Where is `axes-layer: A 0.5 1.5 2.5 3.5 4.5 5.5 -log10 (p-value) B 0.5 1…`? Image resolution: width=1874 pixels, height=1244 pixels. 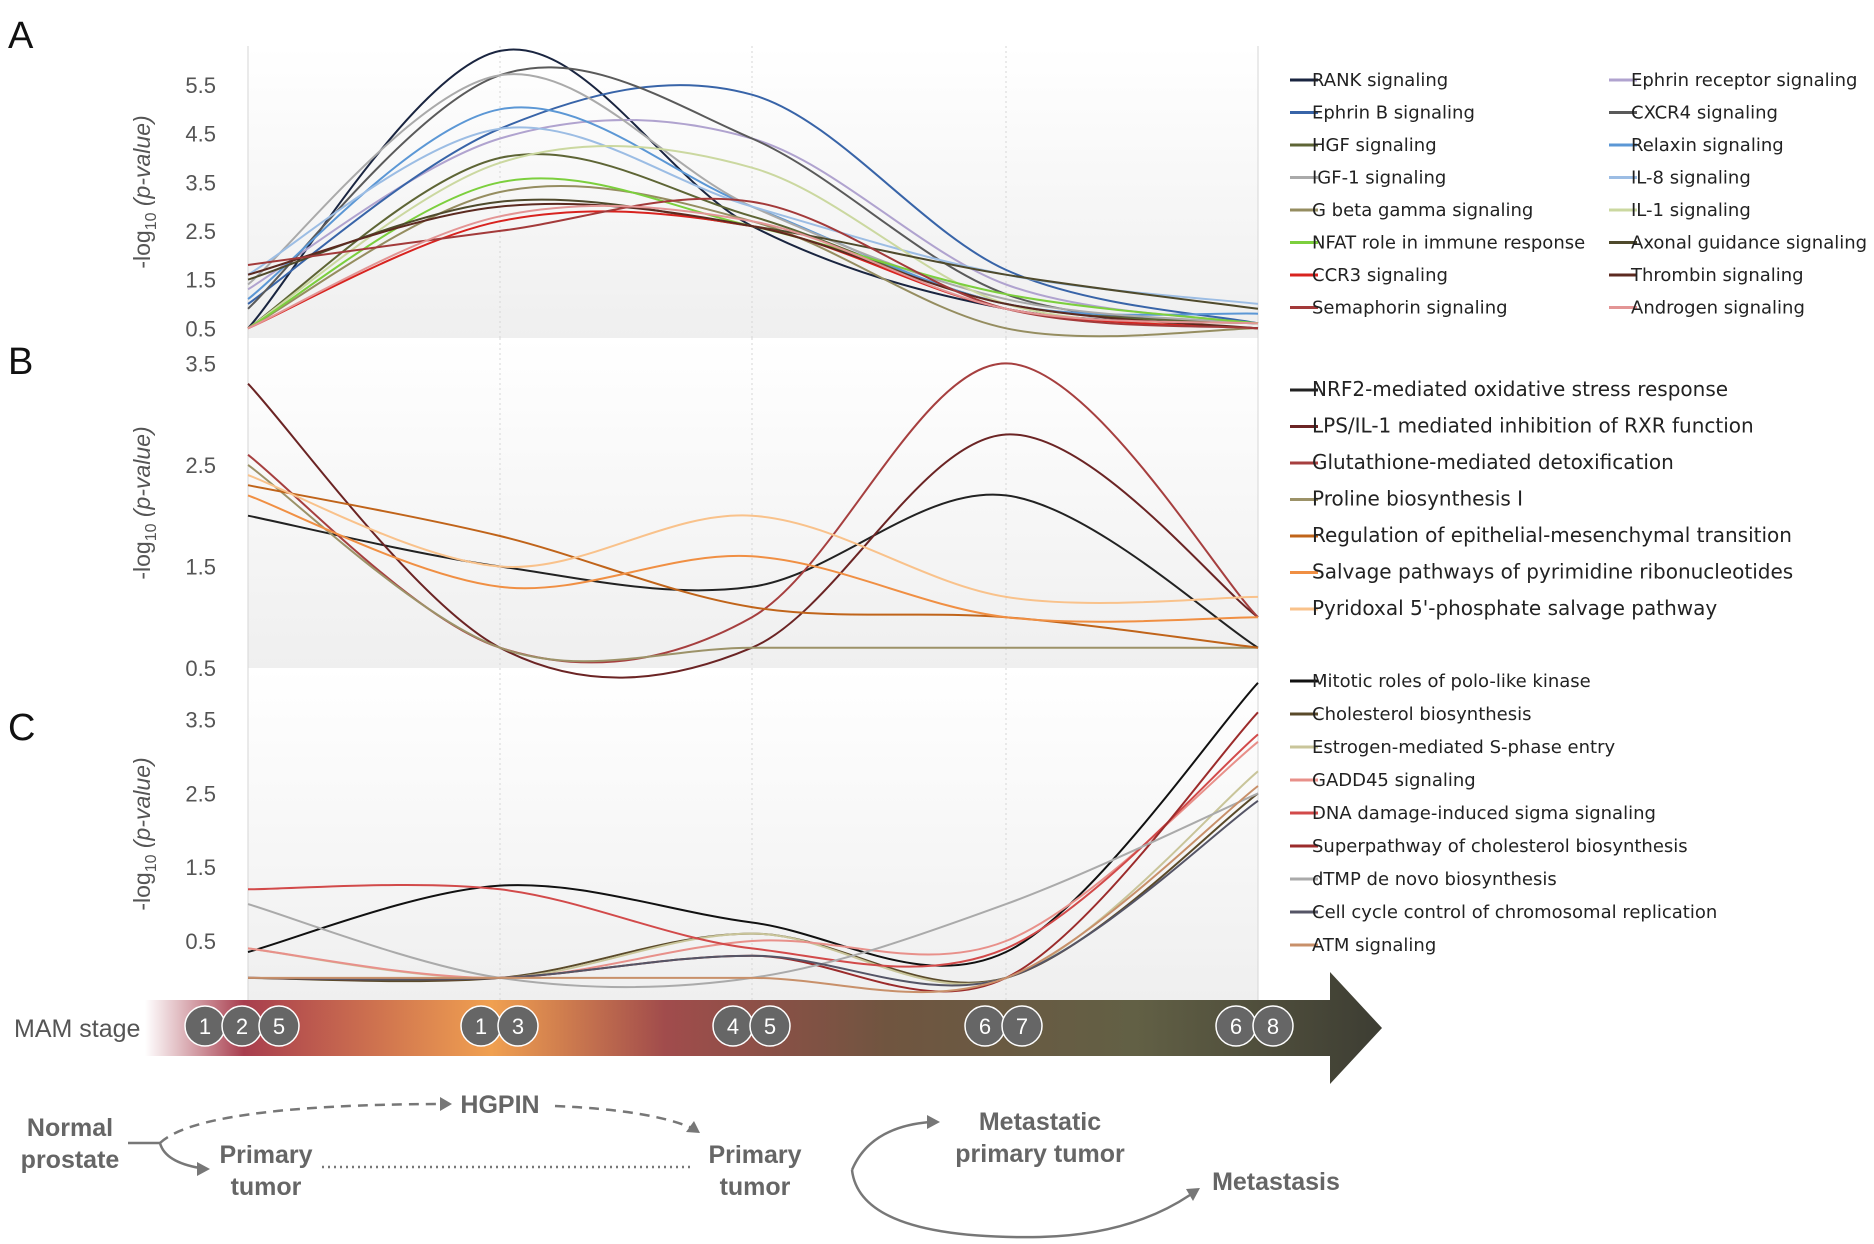
axes-layer: A 0.5 1.5 2.5 3.5 4.5 5.5 -log10 (p-value) B 0.5 1… is located at coordinates (112, 484).